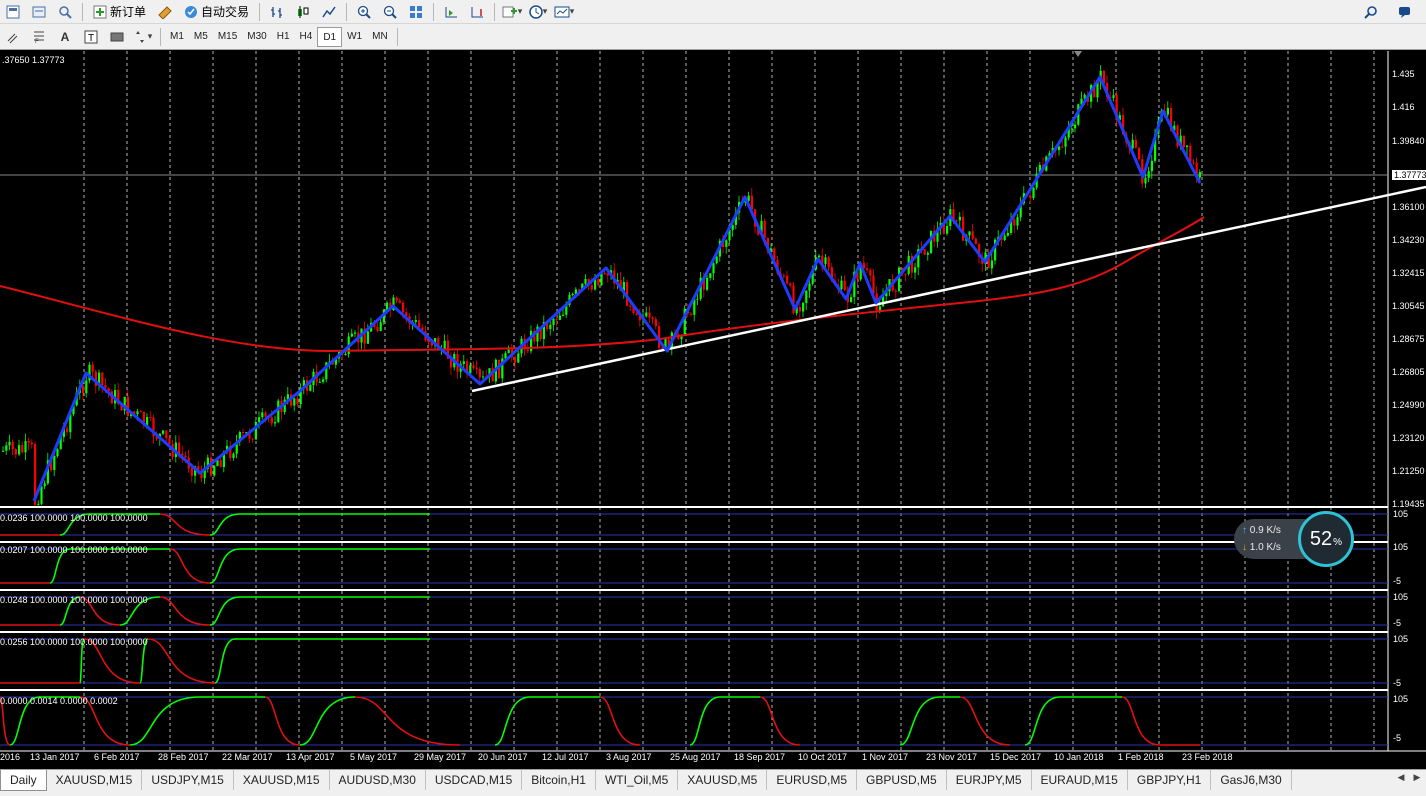 The width and height of the screenshot is (1426, 796). What do you see at coordinates (474, 780) in the screenshot?
I see `tab-usdcad-m15: USDCAD,M15` at bounding box center [474, 780].